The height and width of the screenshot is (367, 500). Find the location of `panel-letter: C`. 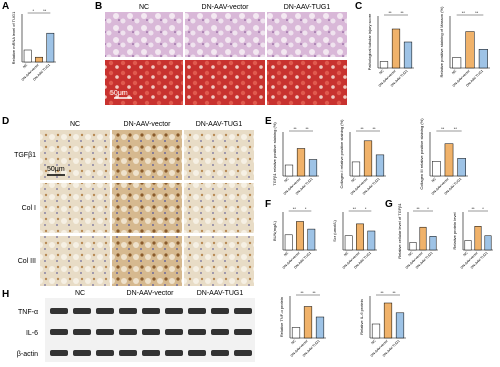

panel-letter: C is located at coordinates (358, 6).